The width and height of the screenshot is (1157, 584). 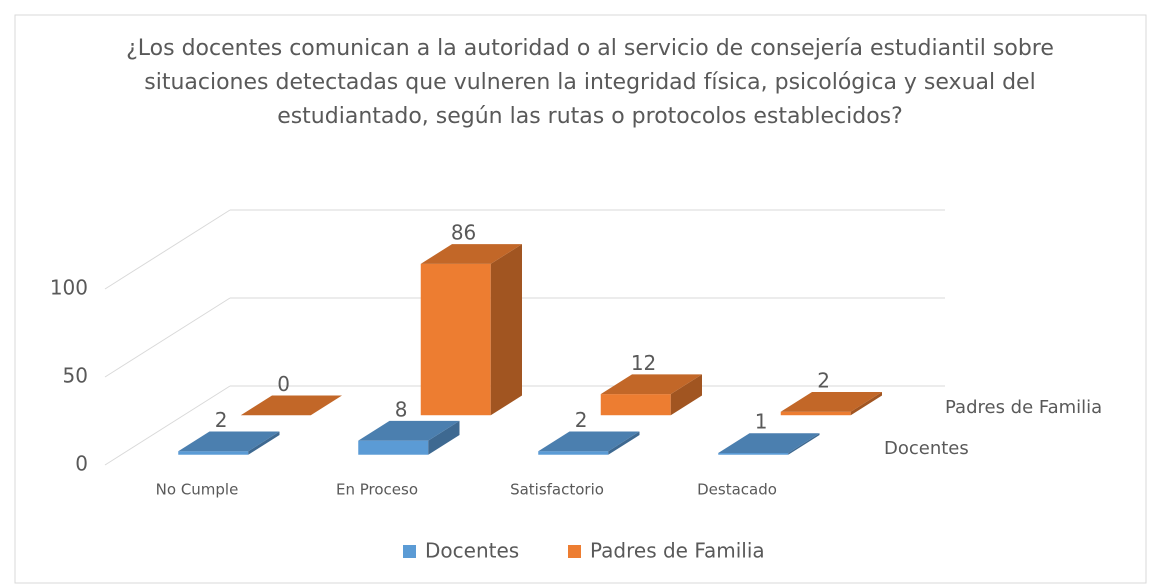 I want to click on x-tick-label: Satisfactorio, so click(x=557, y=490).